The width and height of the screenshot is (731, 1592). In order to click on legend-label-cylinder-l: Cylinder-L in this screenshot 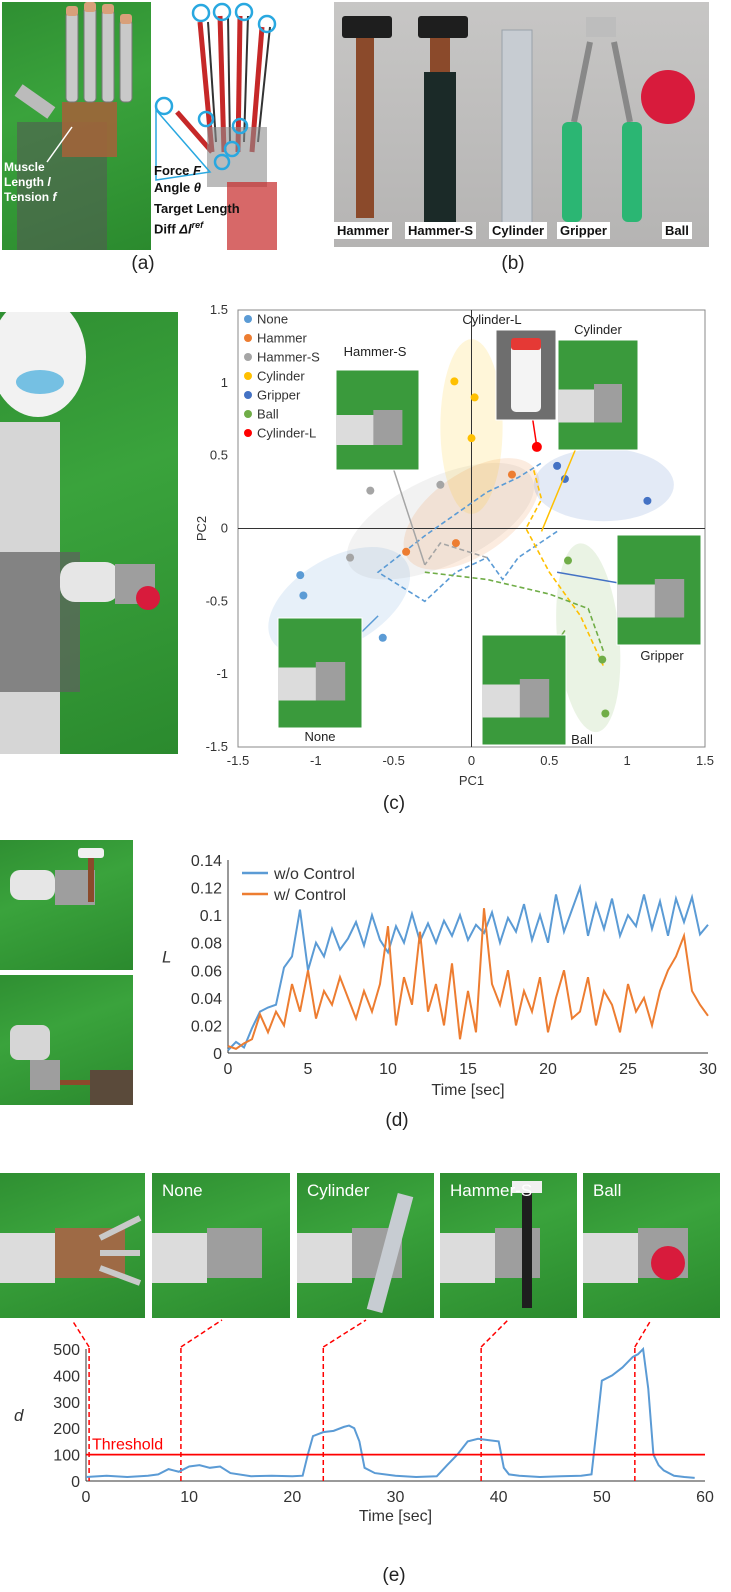, I will do `click(286, 433)`.